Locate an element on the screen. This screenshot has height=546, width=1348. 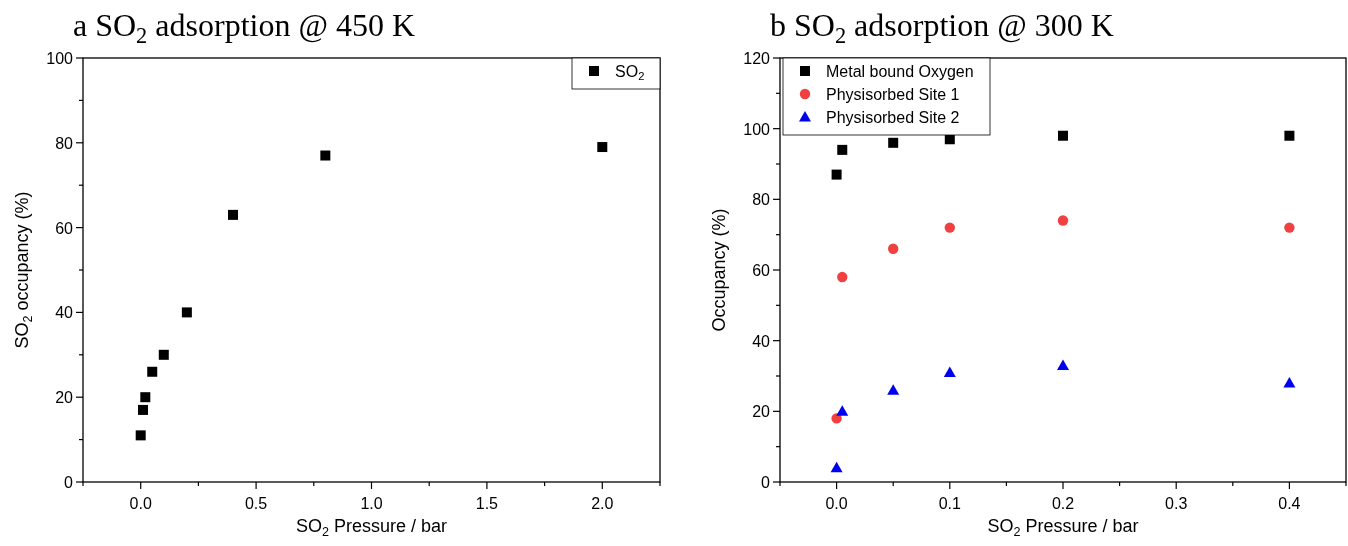
legend-label: Physisorbed Site 1 is located at coordinates (893, 94).